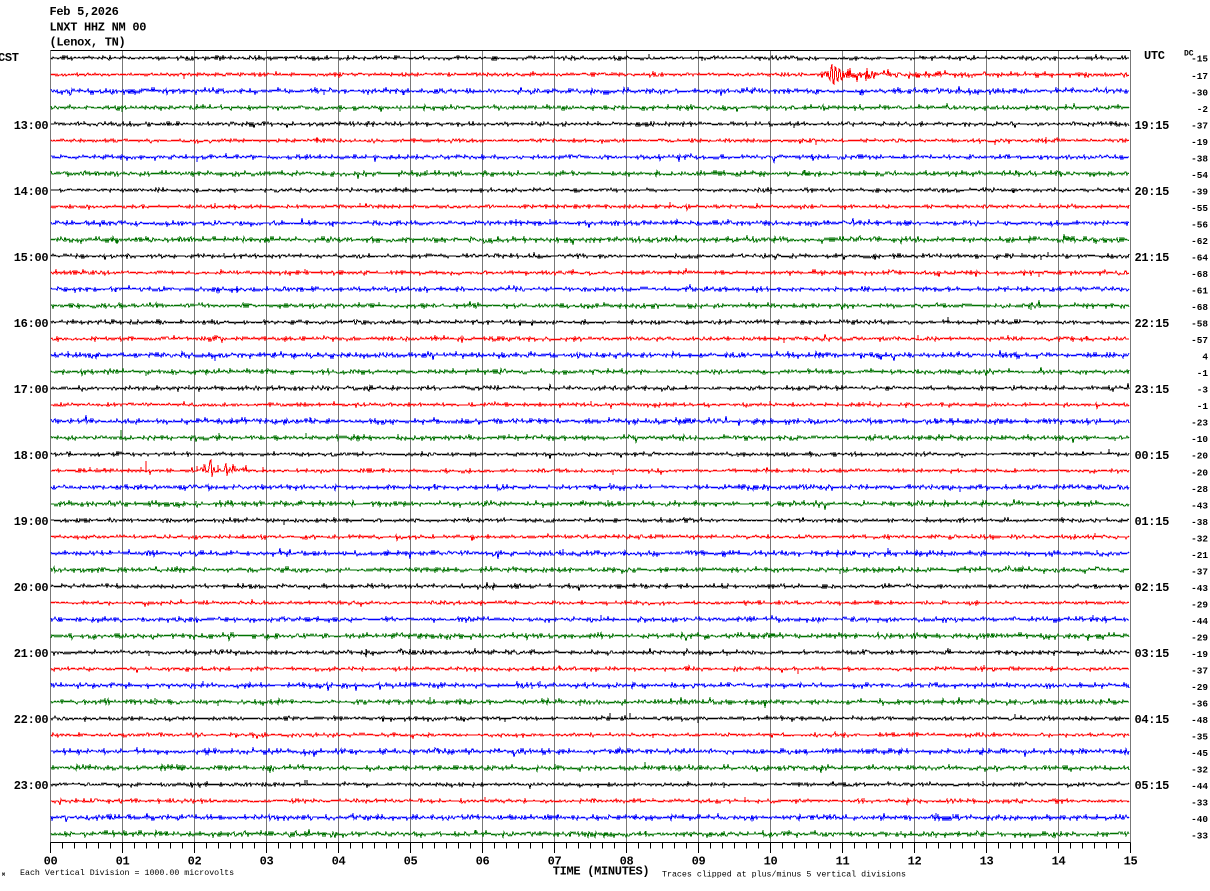 The height and width of the screenshot is (891, 1210). What do you see at coordinates (1152, 786) in the screenshot?
I see `svg-text: 05:15` at bounding box center [1152, 786].